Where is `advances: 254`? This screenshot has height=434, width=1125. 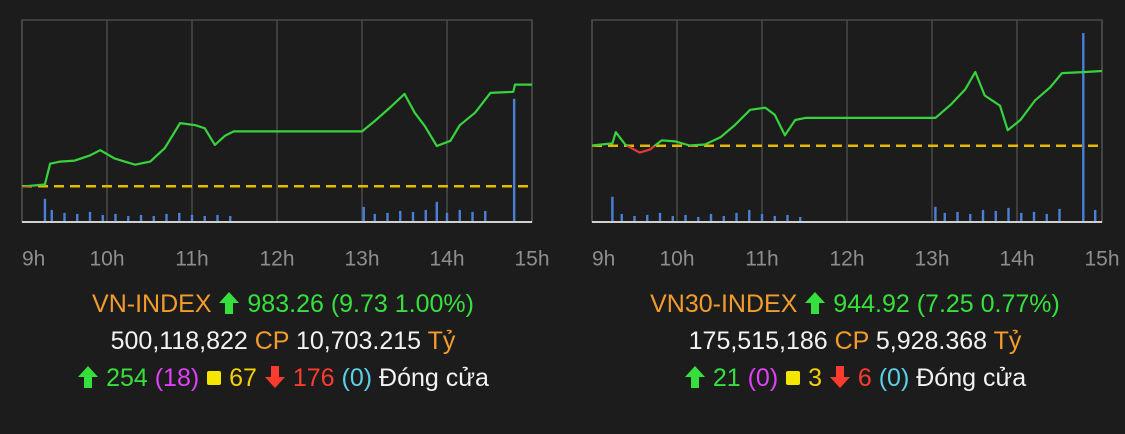 advances: 254 is located at coordinates (127, 378).